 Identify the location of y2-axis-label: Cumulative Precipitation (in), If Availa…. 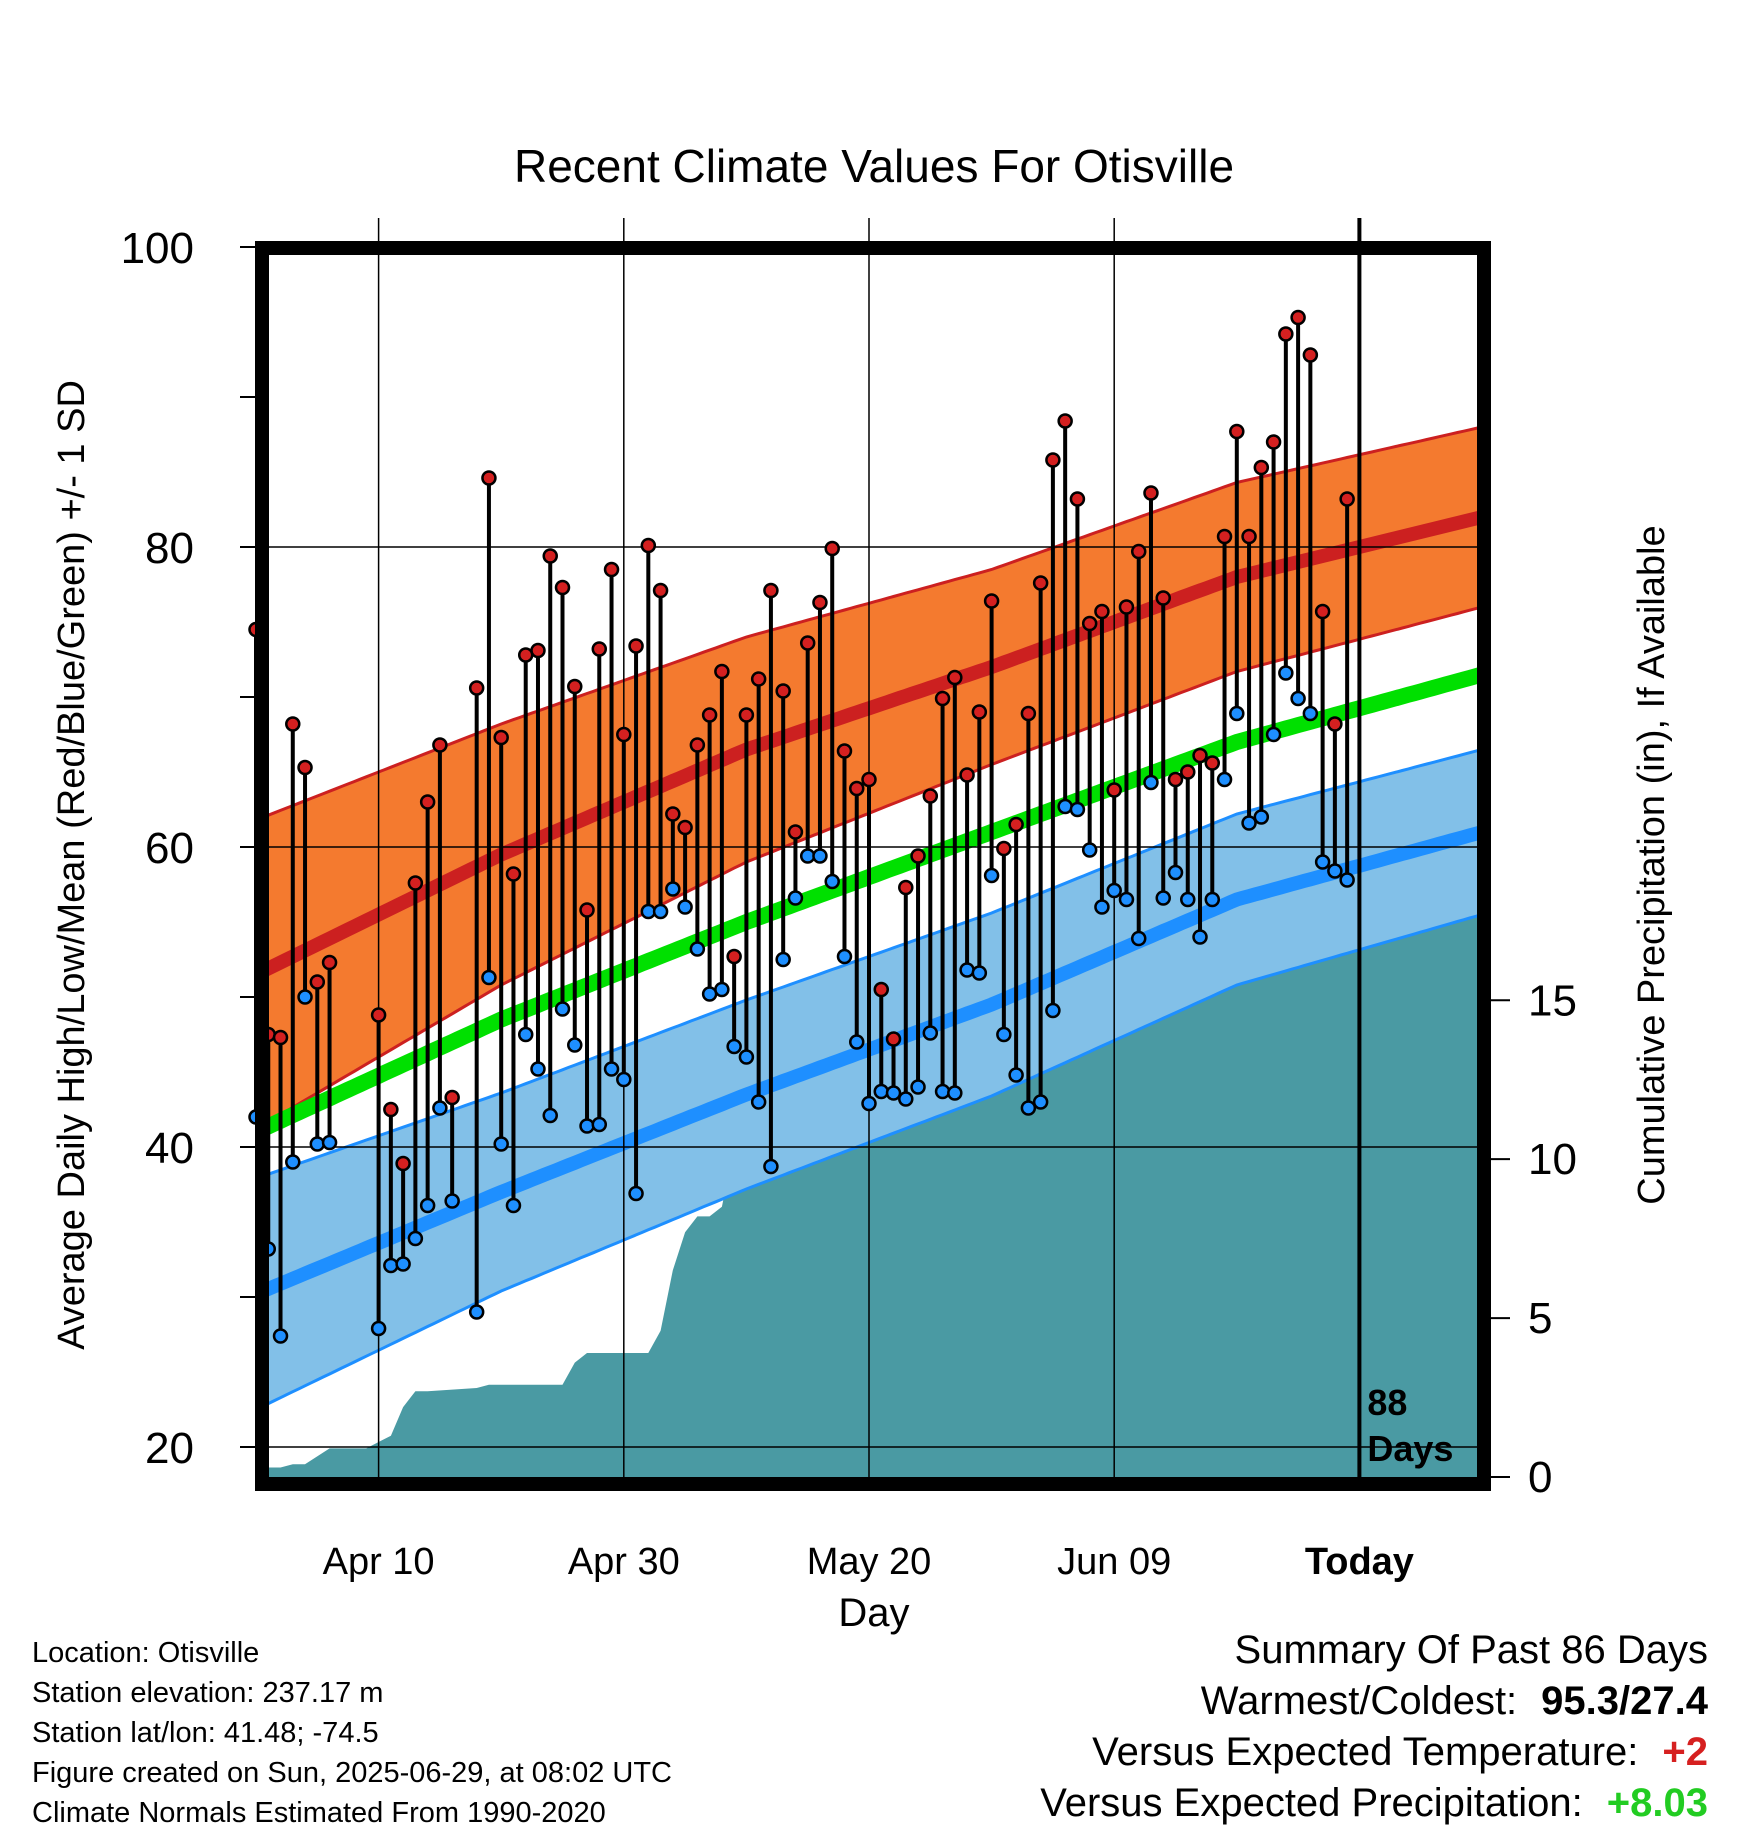
(1652, 864).